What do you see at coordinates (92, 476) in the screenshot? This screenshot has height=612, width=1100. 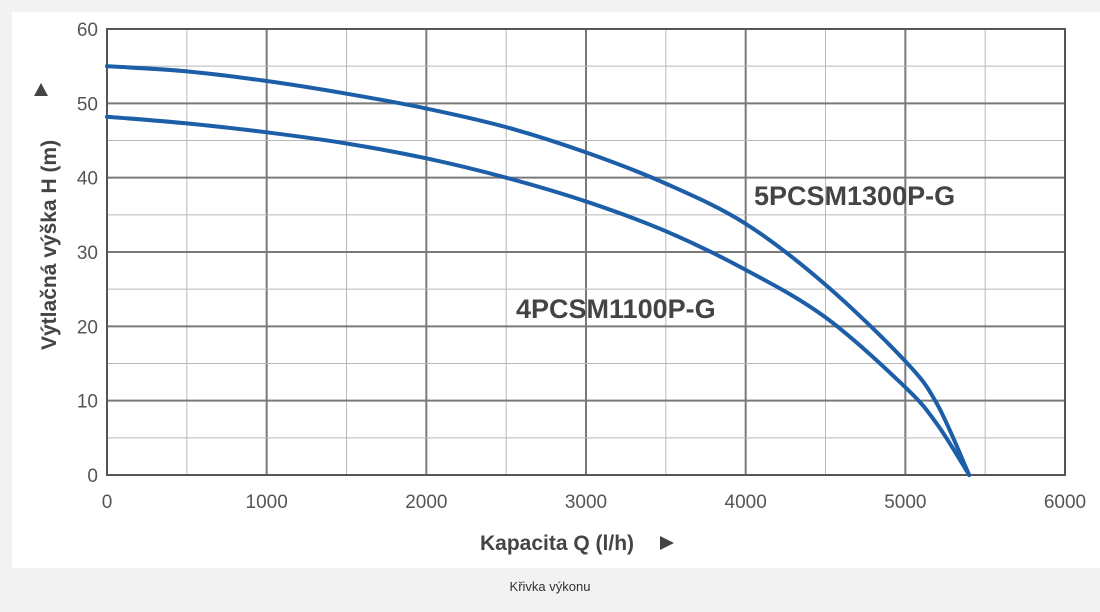 I see `y-tick-label: 0` at bounding box center [92, 476].